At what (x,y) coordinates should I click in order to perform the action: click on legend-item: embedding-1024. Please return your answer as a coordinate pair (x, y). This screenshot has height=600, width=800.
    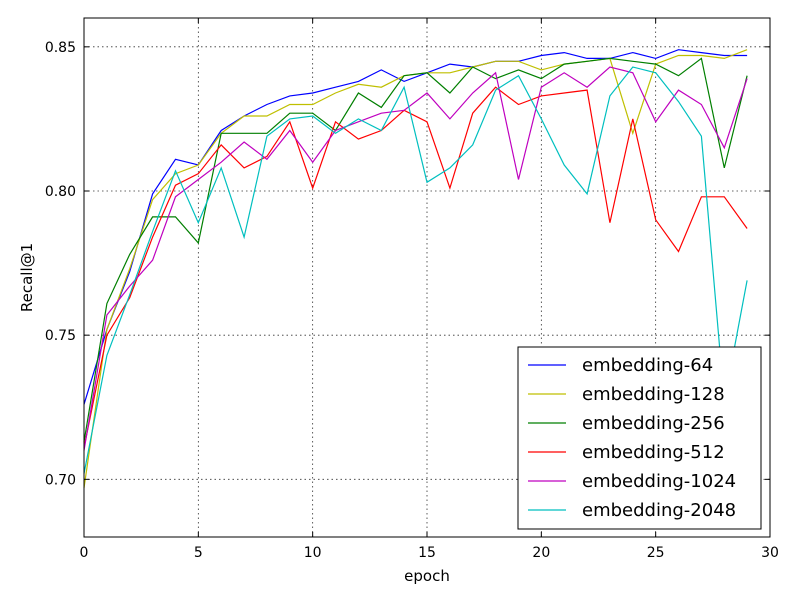
    Looking at the image, I should click on (632, 481).